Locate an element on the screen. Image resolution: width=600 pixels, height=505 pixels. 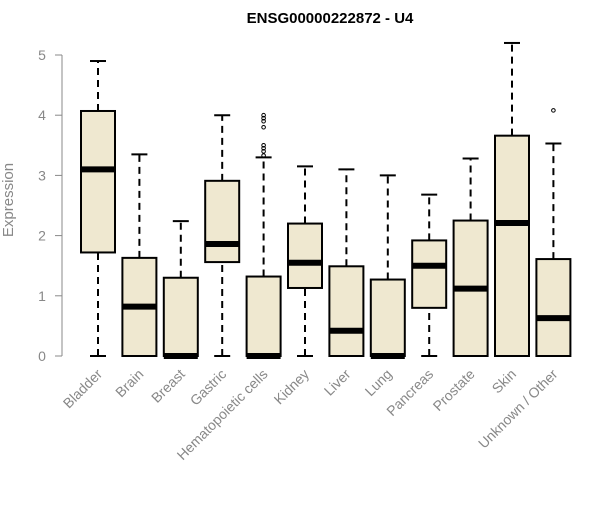
y-tick-label: 0 is located at coordinates (42, 356).